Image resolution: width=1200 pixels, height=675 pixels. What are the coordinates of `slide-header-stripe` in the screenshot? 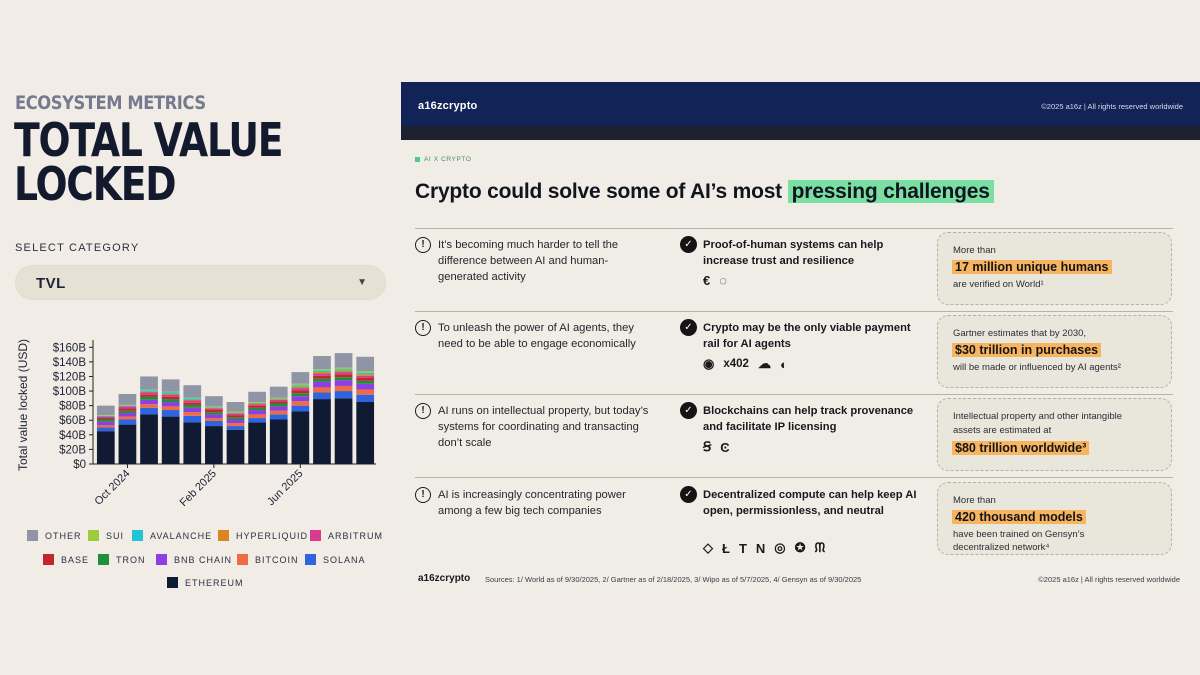 It's located at (800, 133).